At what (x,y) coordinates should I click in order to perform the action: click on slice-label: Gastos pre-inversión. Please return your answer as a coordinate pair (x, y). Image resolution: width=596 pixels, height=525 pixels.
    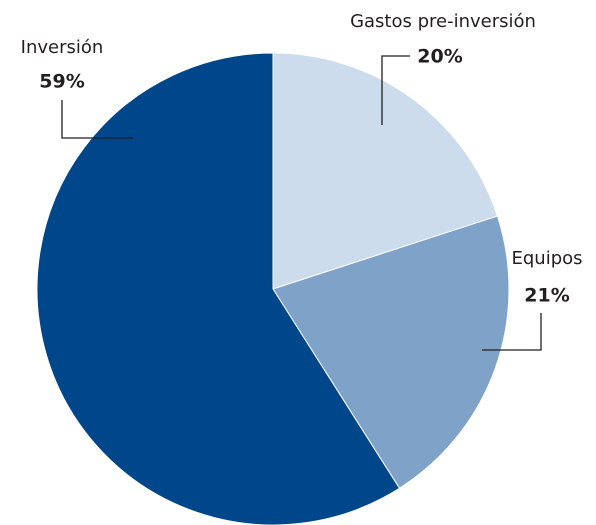
    Looking at the image, I should click on (443, 21).